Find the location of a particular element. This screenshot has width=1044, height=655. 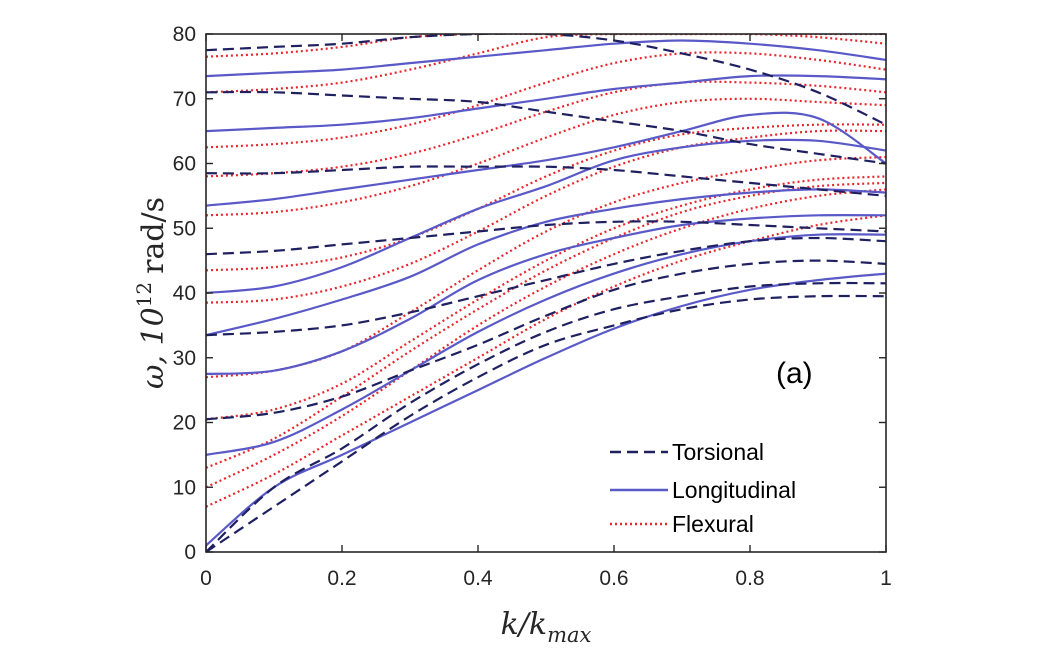

x-tick-label: 0.4 is located at coordinates (478, 578).